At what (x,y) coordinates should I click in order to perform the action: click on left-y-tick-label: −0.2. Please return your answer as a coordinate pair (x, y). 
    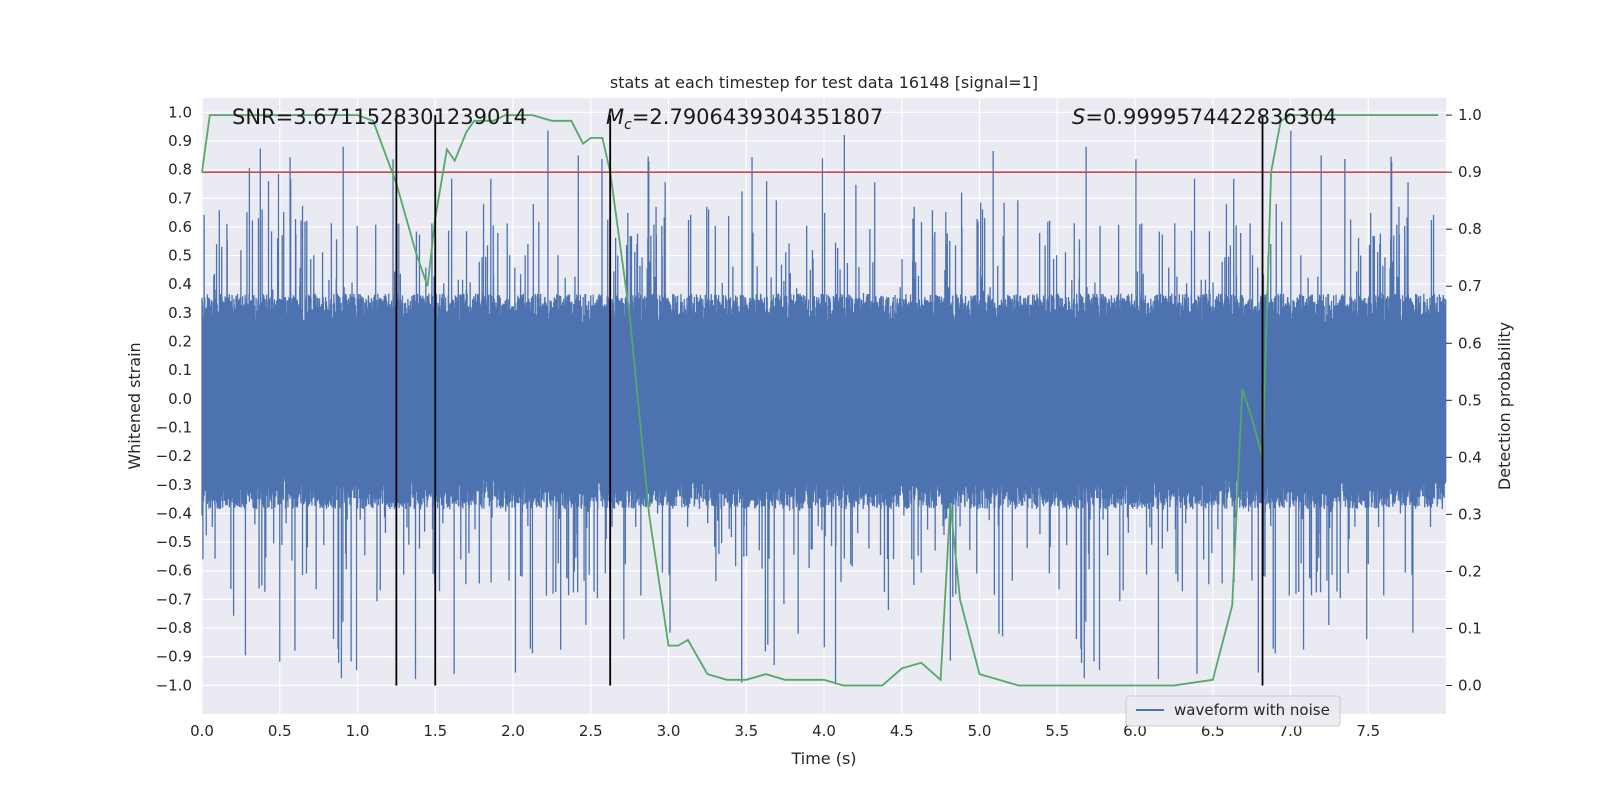
    Looking at the image, I should click on (174, 456).